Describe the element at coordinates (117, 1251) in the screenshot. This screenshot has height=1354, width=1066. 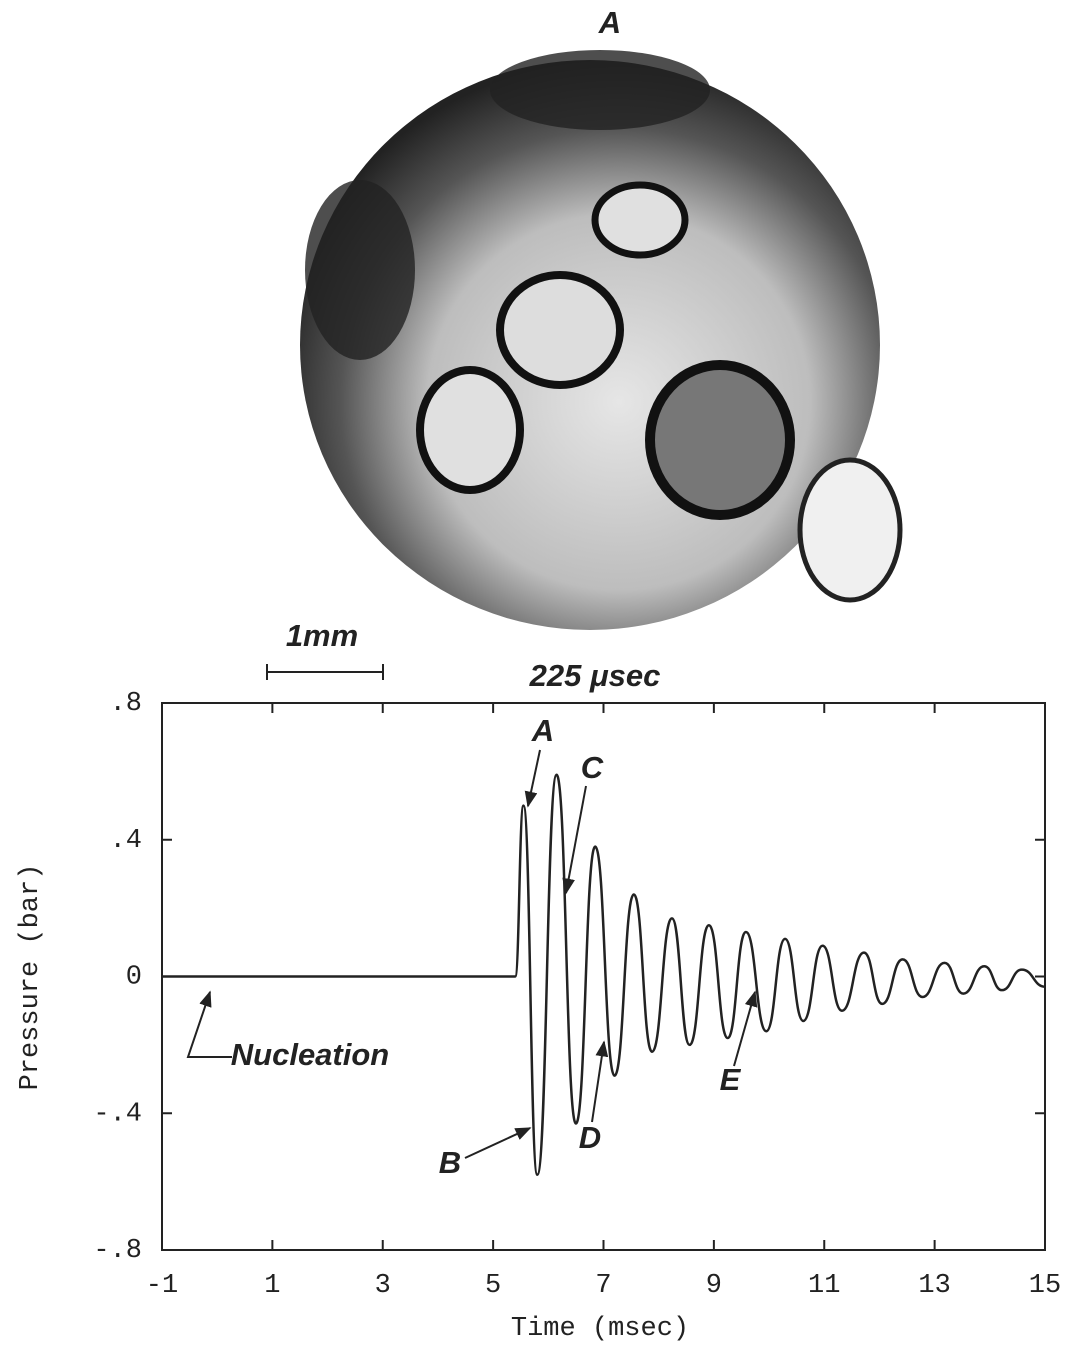
I see `y-tick-label: -.8` at that location.